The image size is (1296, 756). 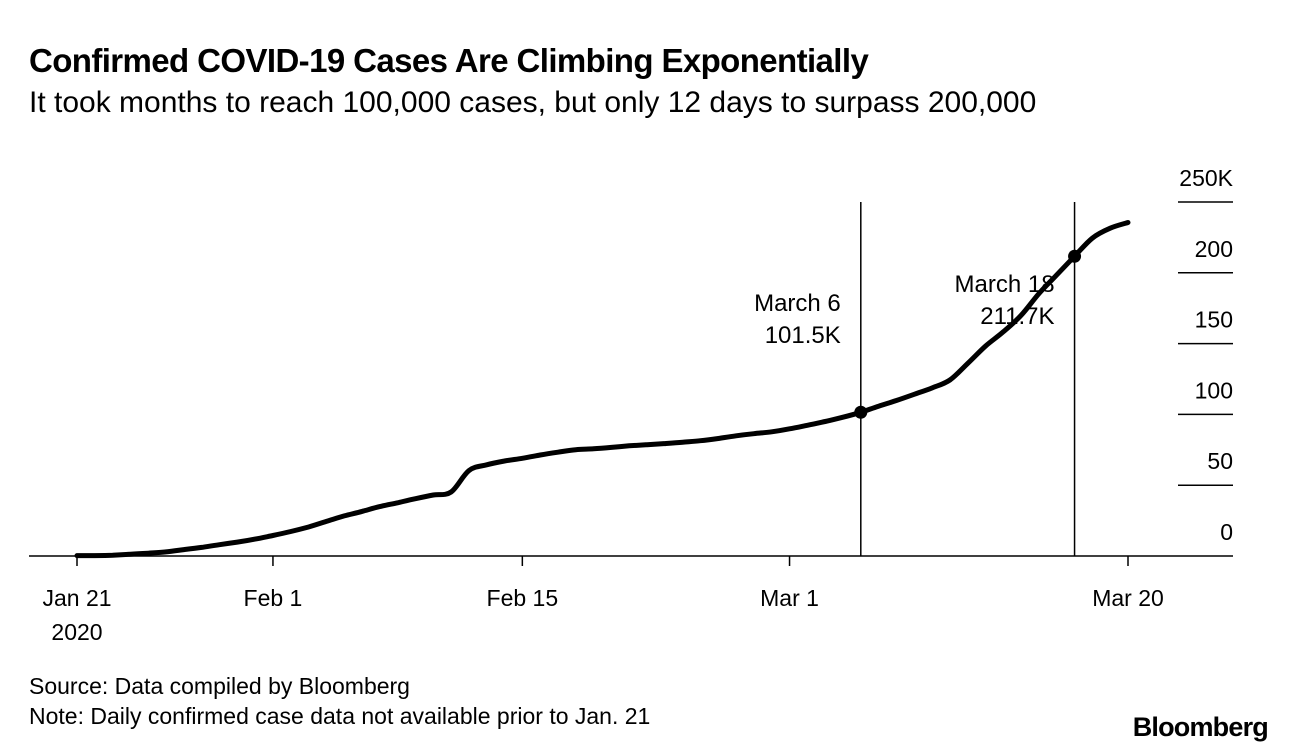 What do you see at coordinates (1017, 316) in the screenshot?
I see `annotation-value-label: 211.7K` at bounding box center [1017, 316].